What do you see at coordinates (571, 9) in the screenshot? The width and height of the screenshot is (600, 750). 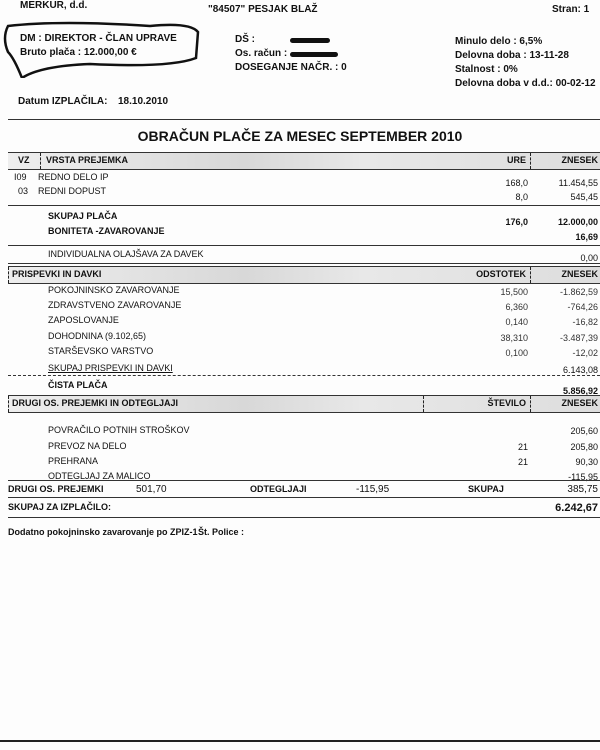 I see `page-number: Stran: 1` at bounding box center [571, 9].